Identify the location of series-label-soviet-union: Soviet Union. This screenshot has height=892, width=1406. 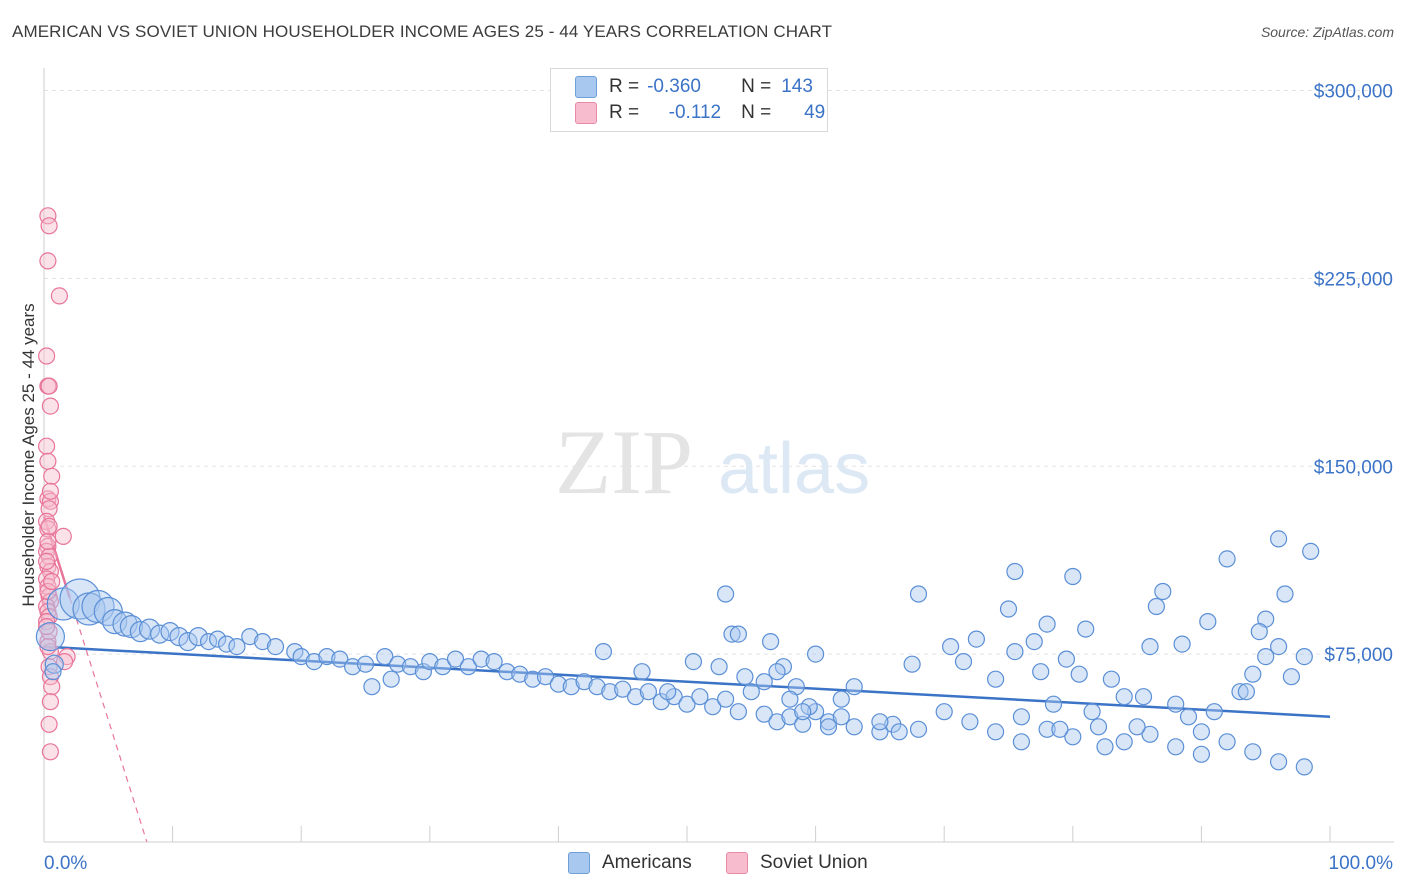
(814, 862).